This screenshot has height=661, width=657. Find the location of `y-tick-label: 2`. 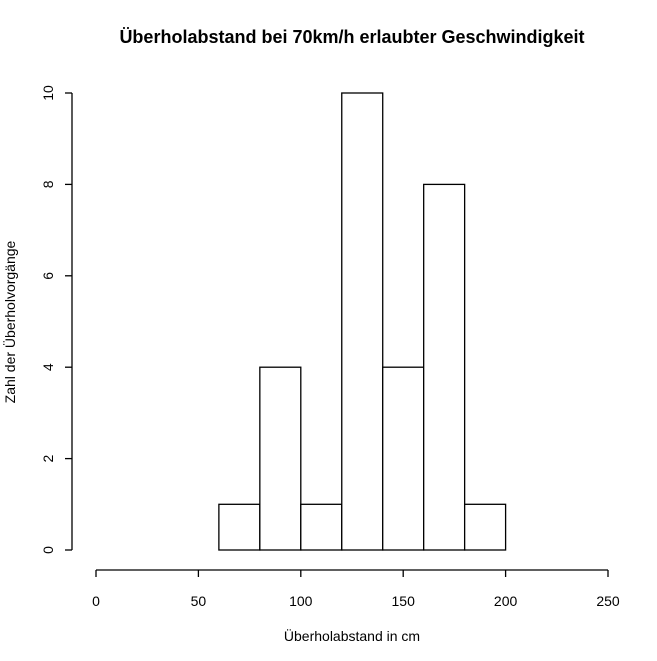

y-tick-label: 2 is located at coordinates (48, 458).